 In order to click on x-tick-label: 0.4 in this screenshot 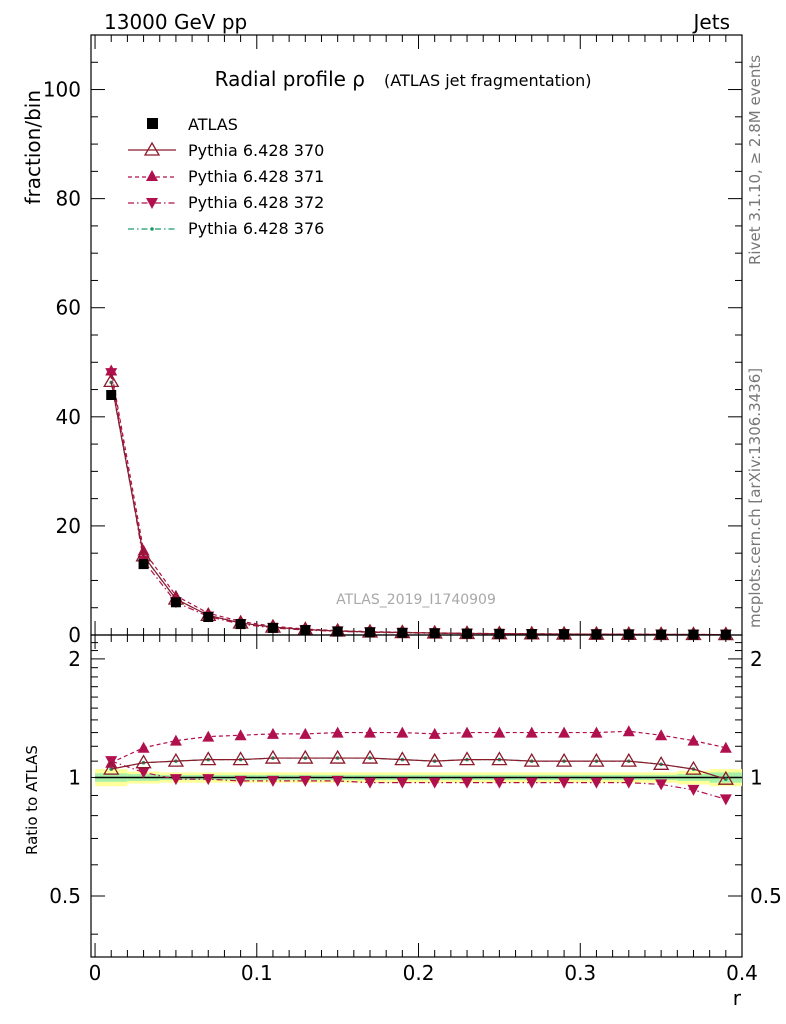, I will do `click(742, 973)`.